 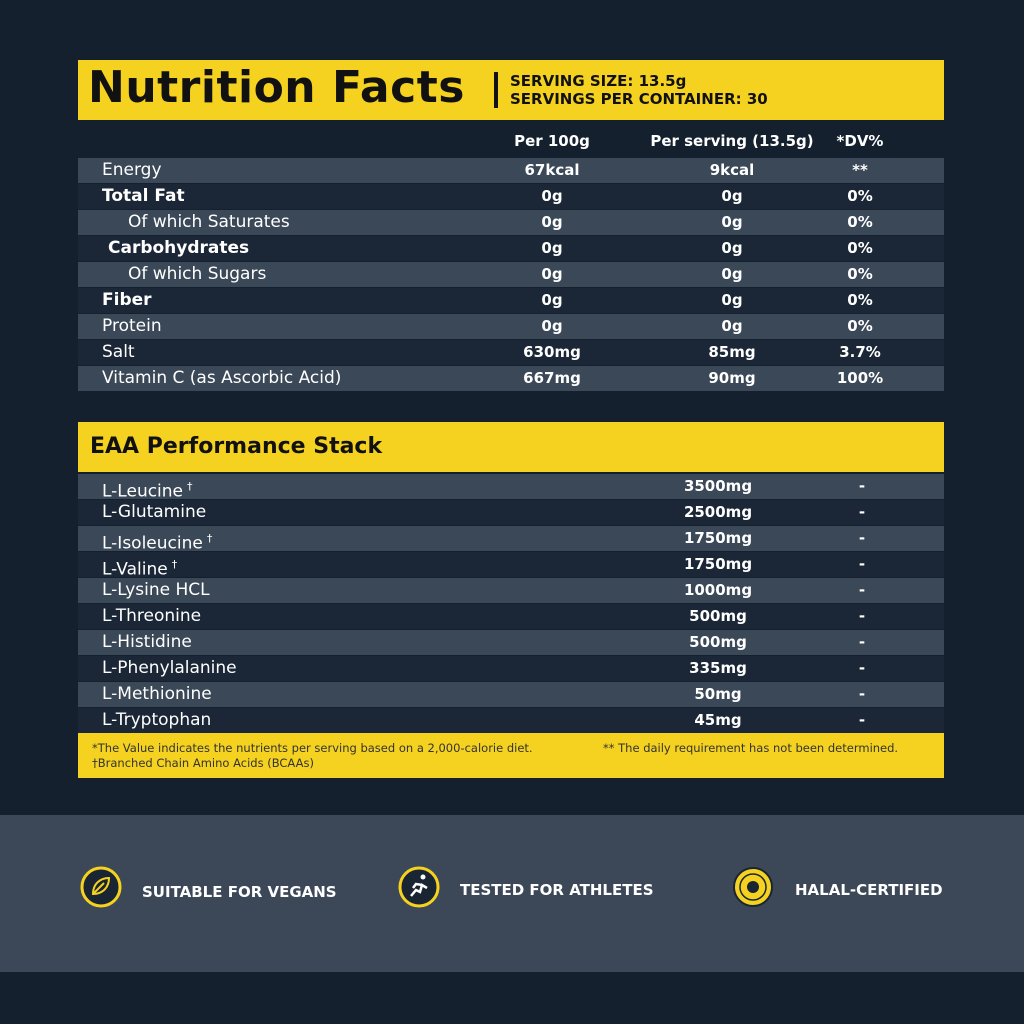 What do you see at coordinates (598, 81) in the screenshot?
I see `serving-size: SERVING SIZE: 13.5g` at bounding box center [598, 81].